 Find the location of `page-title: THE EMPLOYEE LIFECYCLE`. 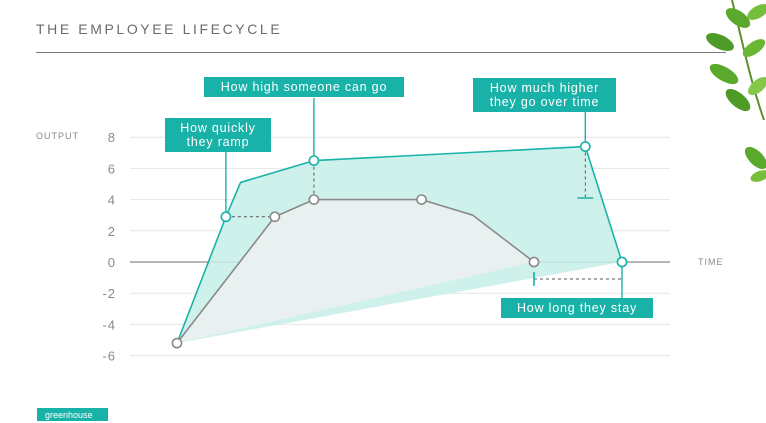

page-title: THE EMPLOYEE LIFECYCLE is located at coordinates (159, 29).